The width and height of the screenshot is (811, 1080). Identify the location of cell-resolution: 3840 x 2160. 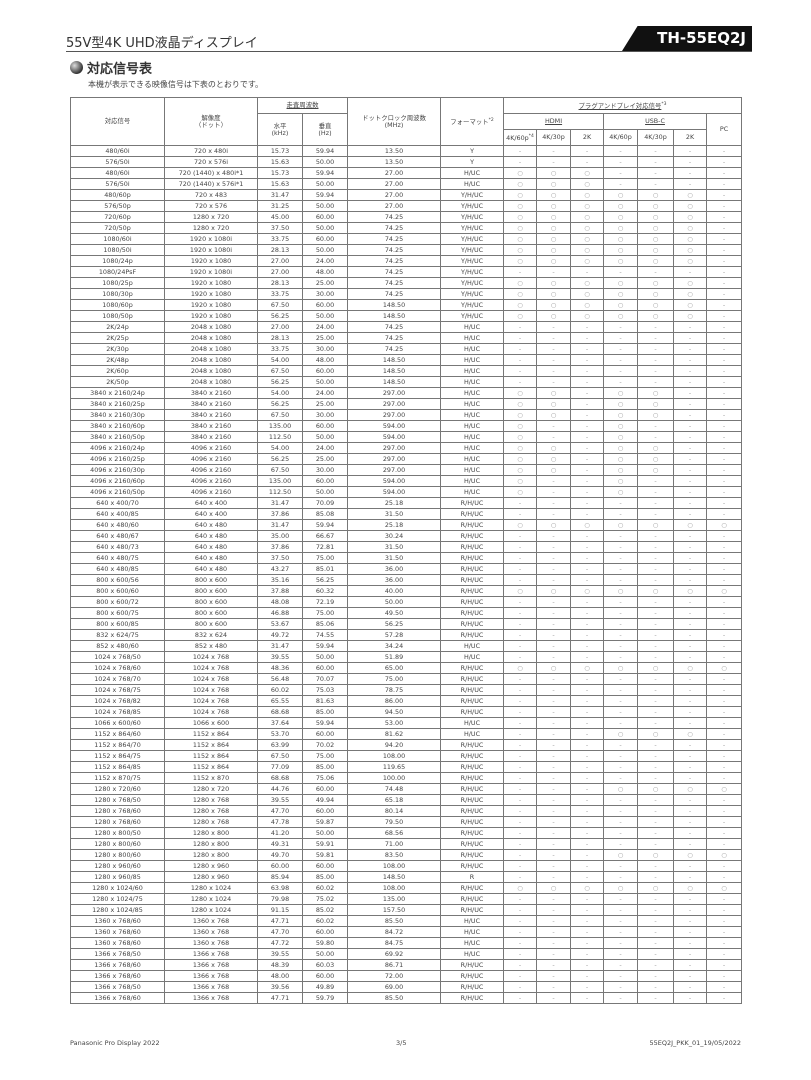
(211, 437).